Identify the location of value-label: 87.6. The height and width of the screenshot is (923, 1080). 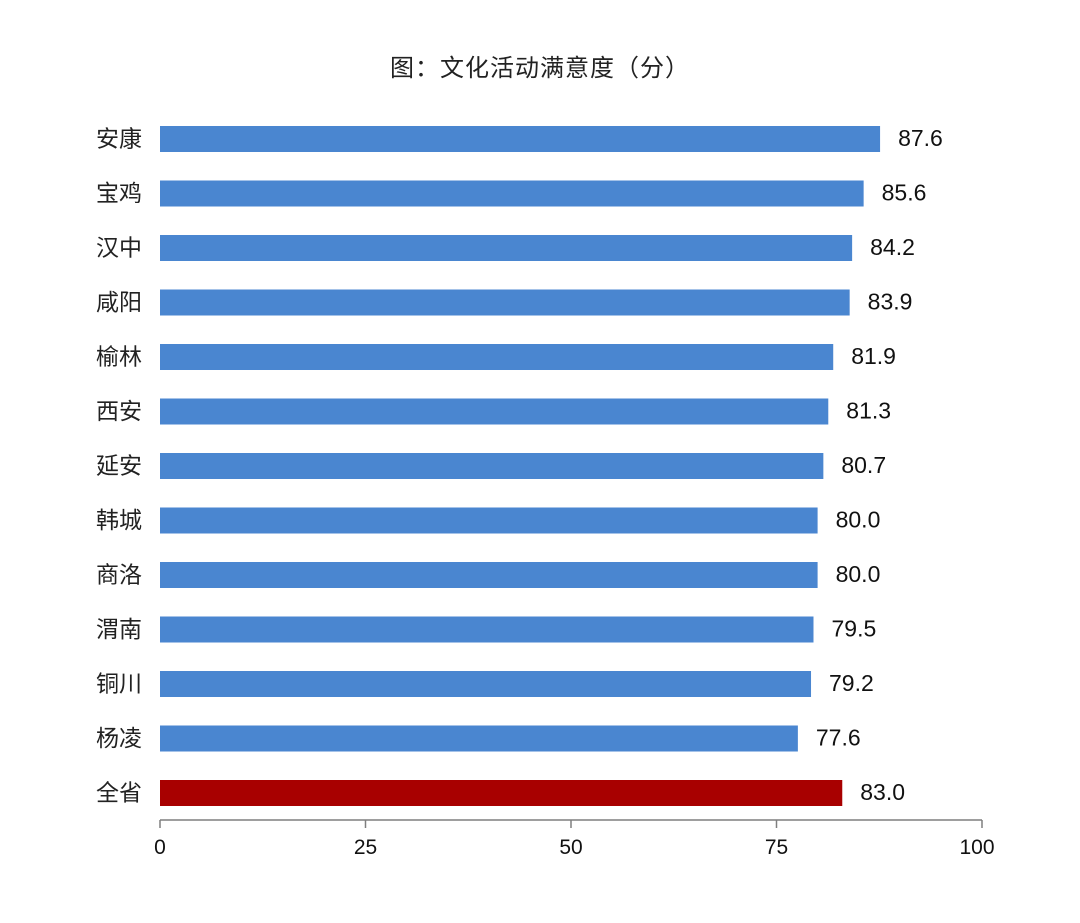
(920, 138).